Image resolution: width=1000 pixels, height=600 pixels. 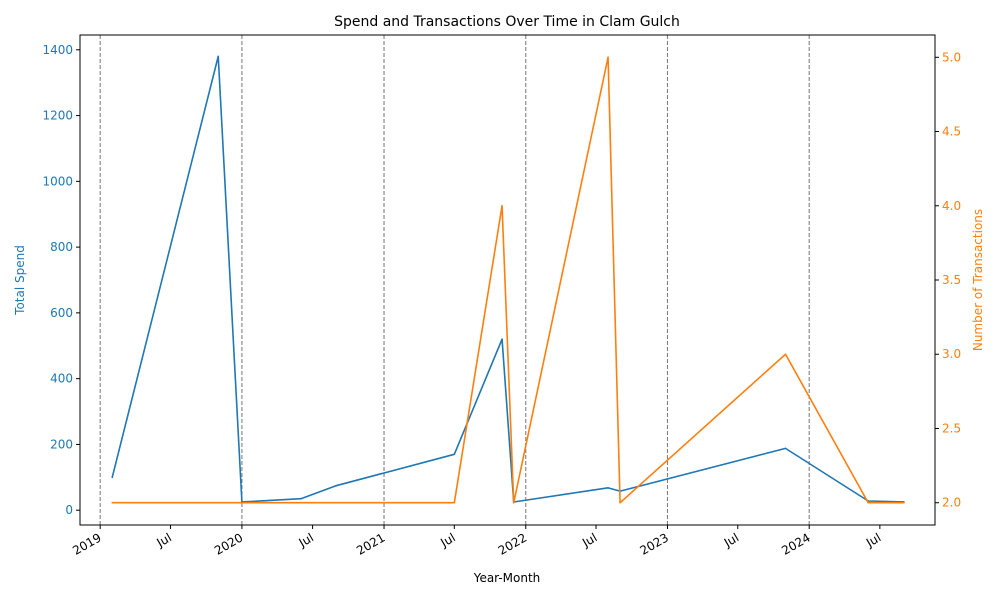 I want to click on right-y-tick-label: 2.0, so click(x=951, y=503).